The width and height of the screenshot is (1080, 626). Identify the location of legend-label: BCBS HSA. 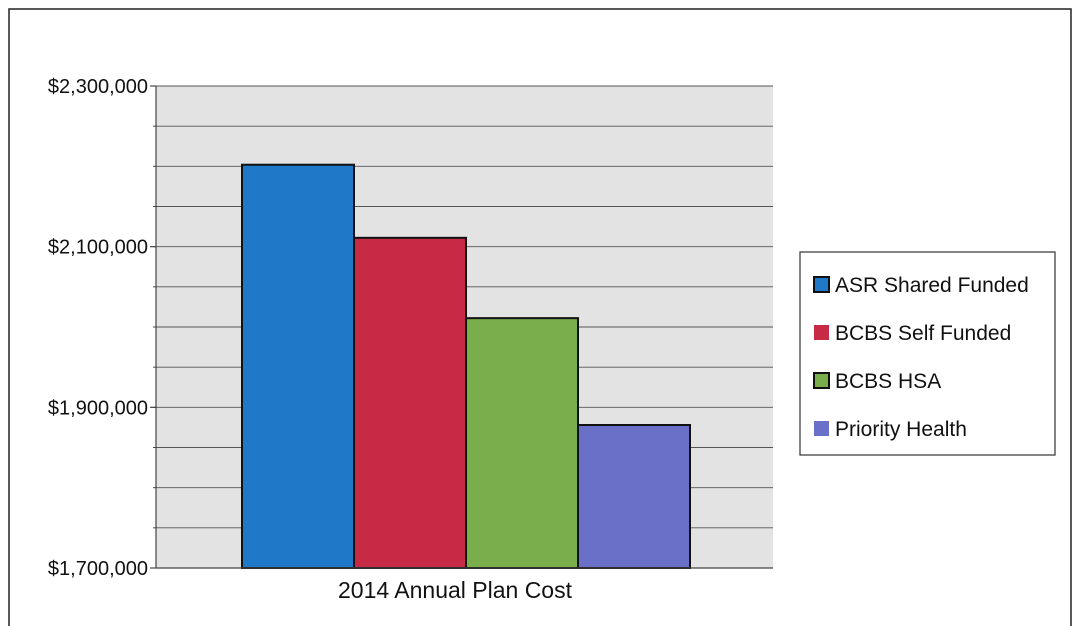
(888, 381).